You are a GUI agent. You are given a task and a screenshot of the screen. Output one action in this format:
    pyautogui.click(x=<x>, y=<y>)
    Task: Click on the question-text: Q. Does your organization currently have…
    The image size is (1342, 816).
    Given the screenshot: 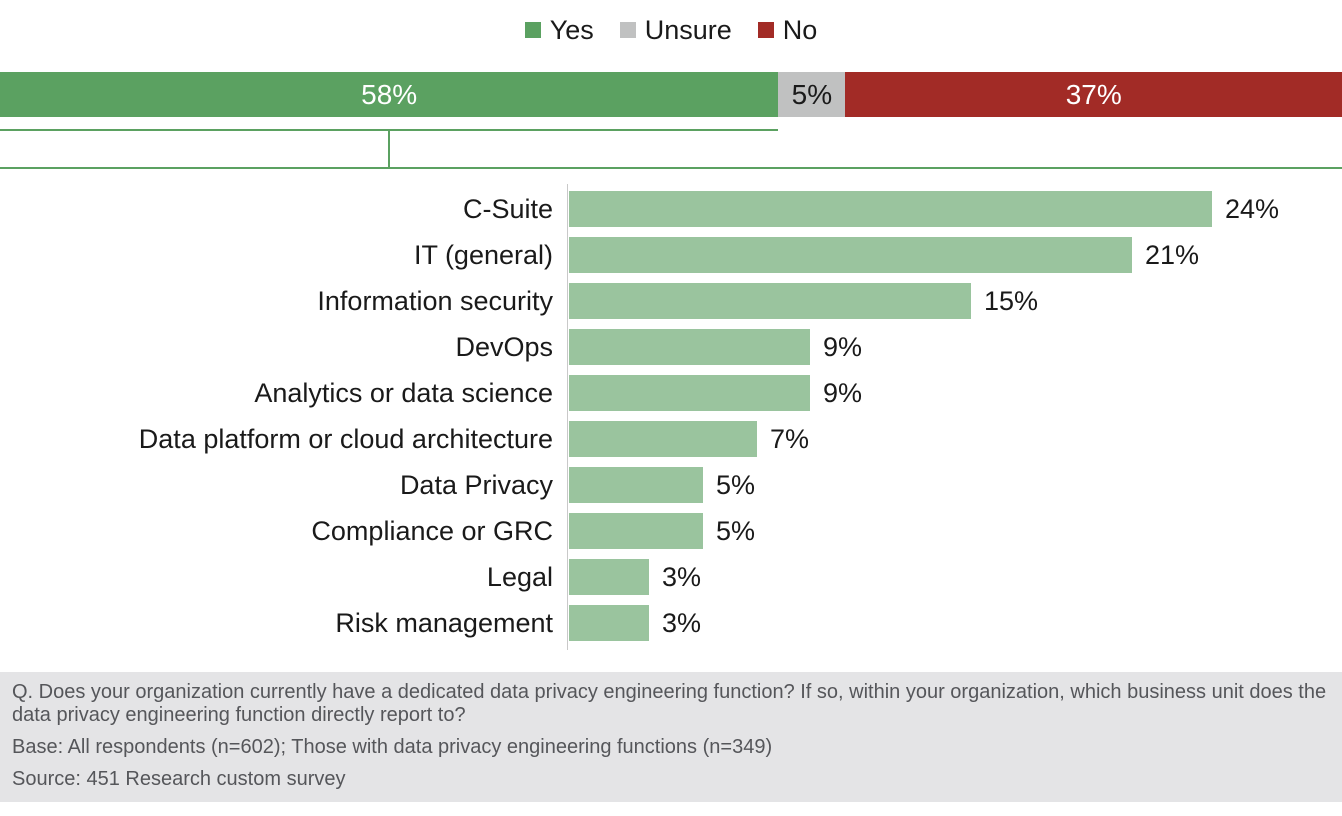 What is the action you would take?
    pyautogui.click(x=669, y=703)
    